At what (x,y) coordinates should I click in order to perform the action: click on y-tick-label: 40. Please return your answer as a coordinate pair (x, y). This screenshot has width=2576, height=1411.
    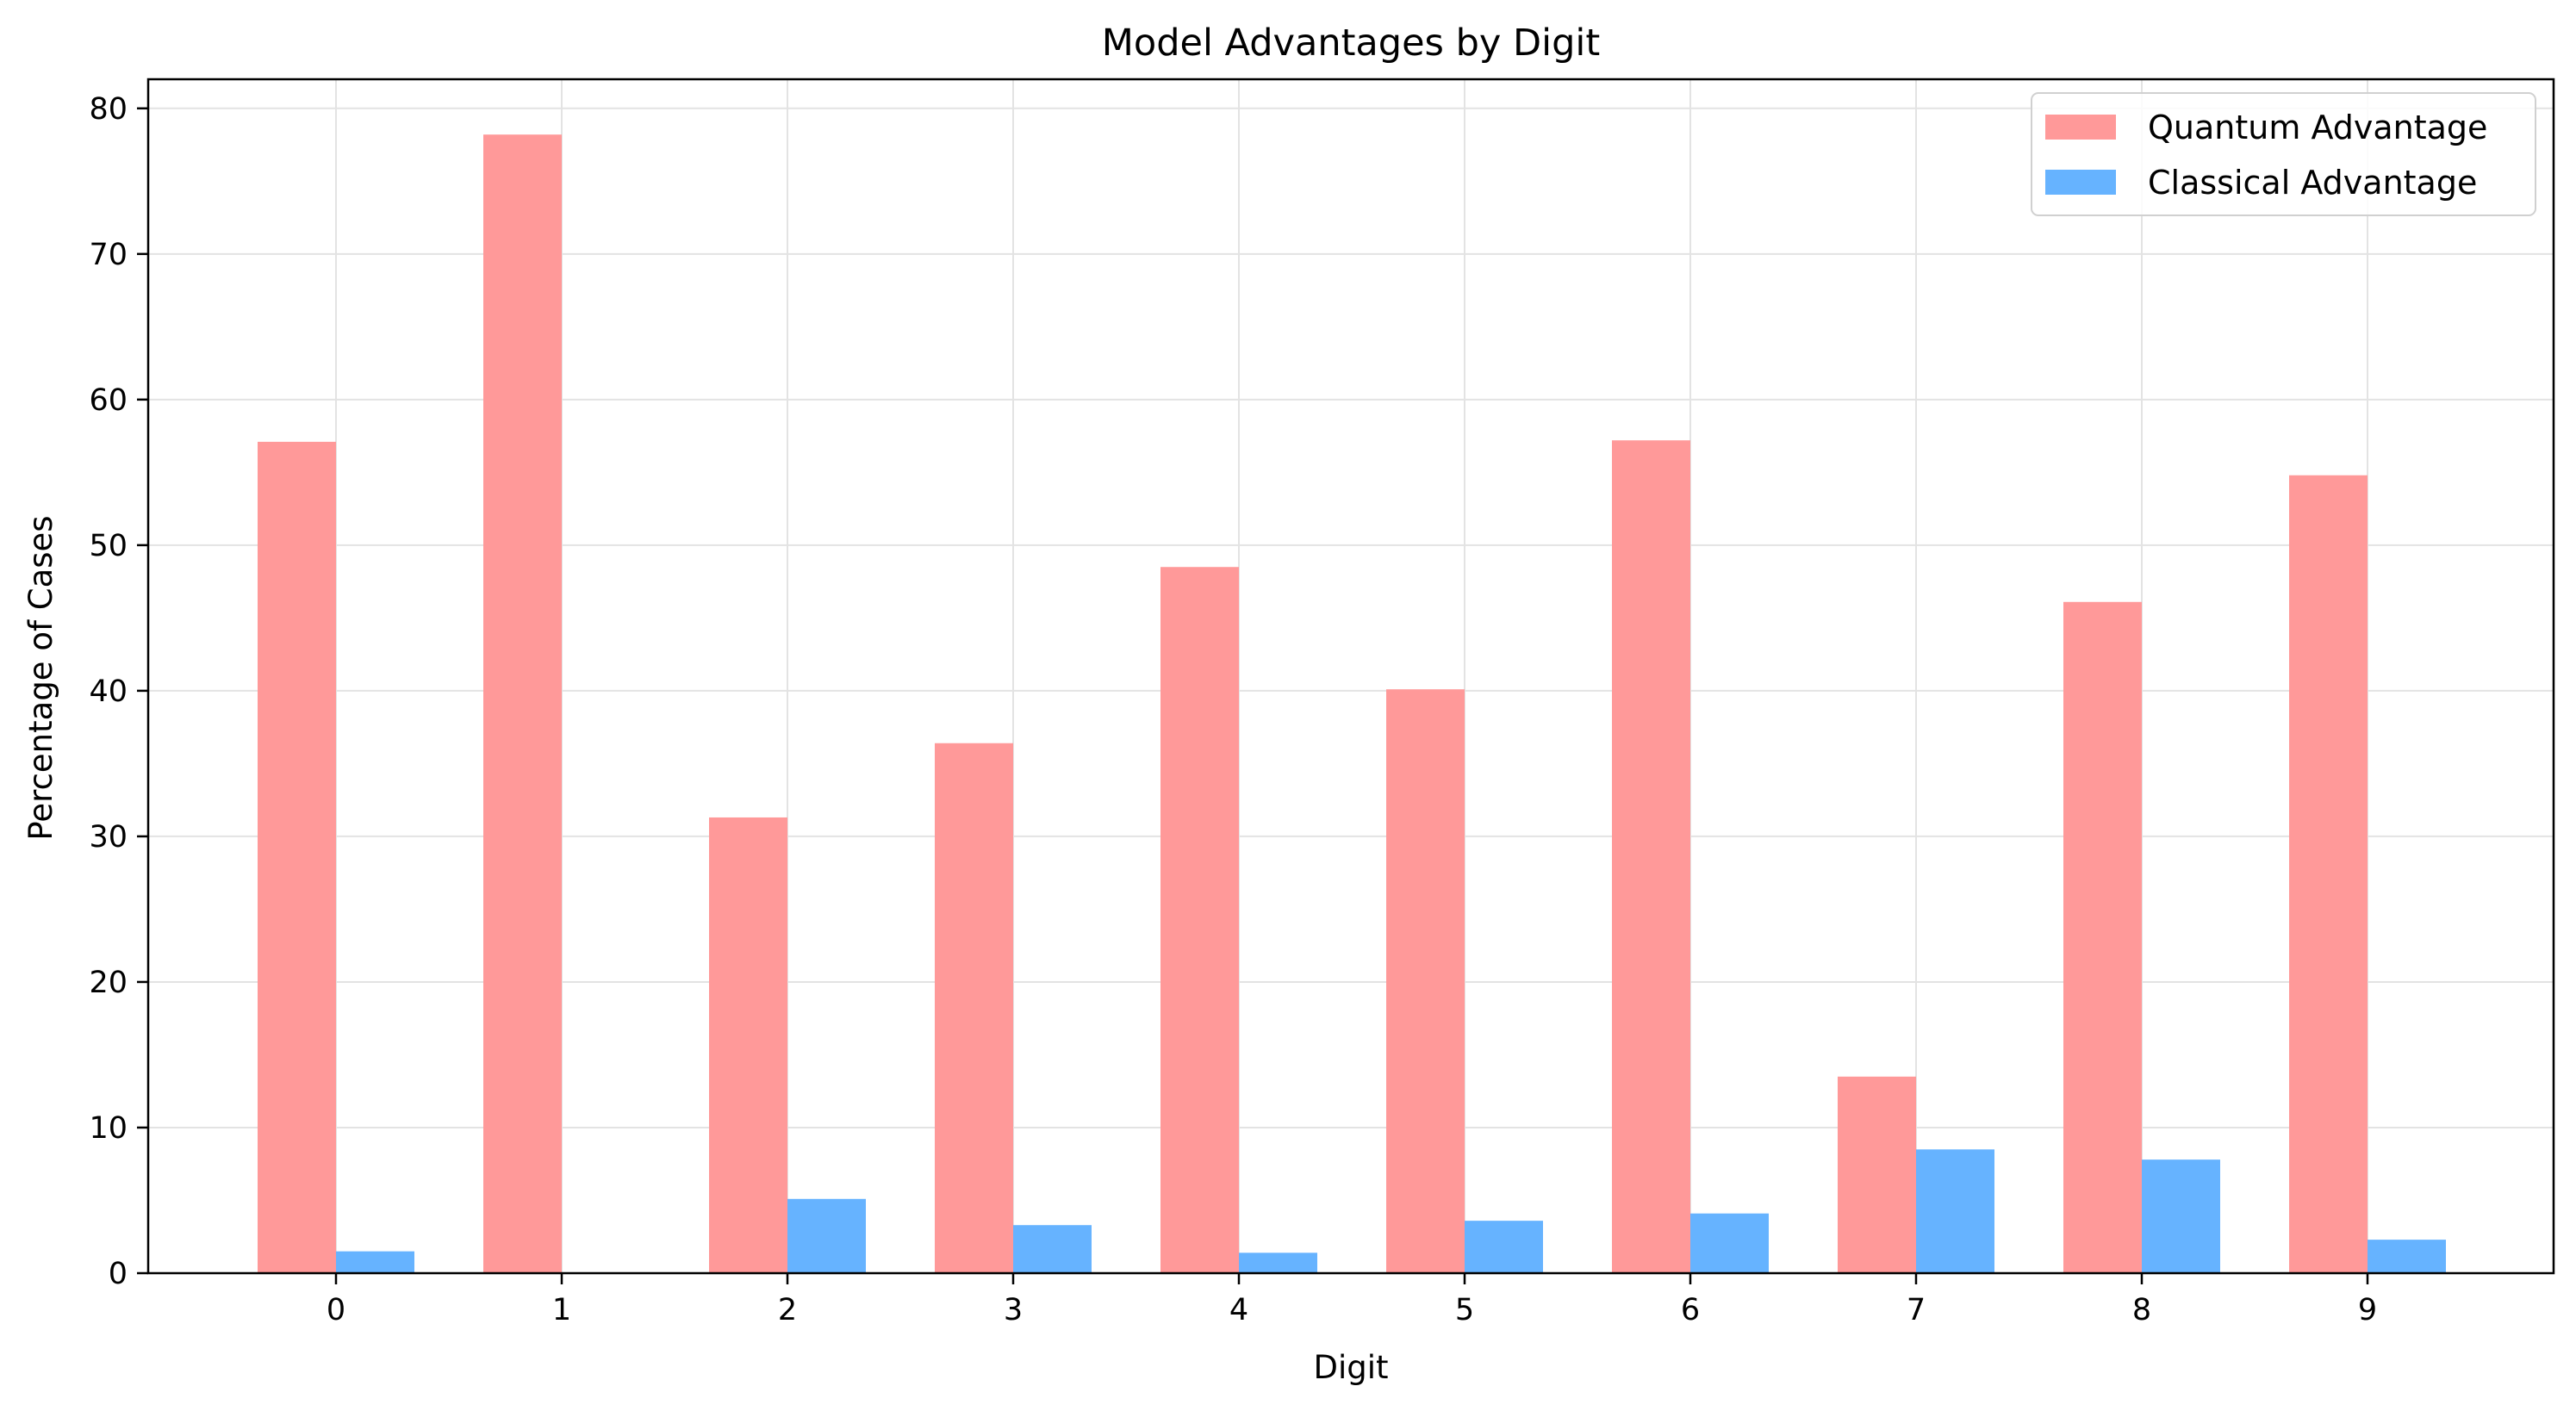
    Looking at the image, I should click on (109, 691).